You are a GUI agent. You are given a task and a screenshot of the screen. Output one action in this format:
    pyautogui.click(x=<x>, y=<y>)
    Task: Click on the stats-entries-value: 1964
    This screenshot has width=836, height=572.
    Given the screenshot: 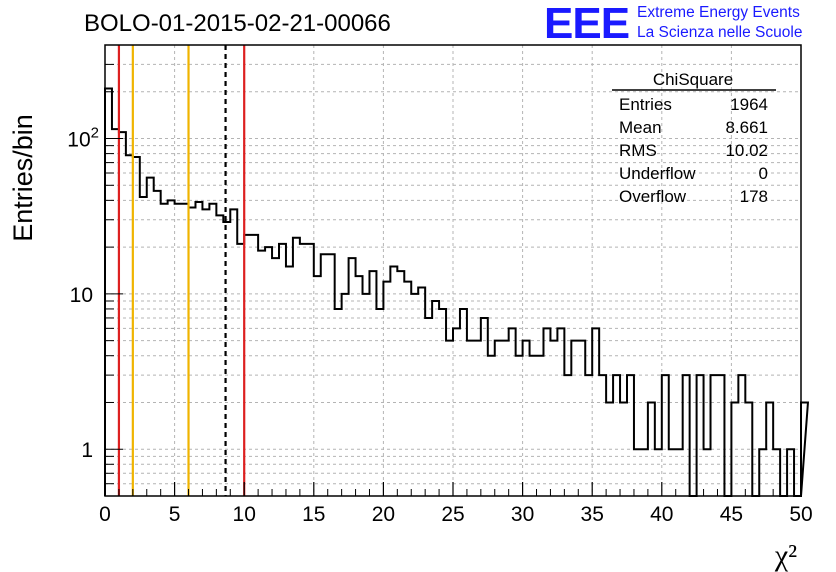 What is the action you would take?
    pyautogui.click(x=749, y=104)
    